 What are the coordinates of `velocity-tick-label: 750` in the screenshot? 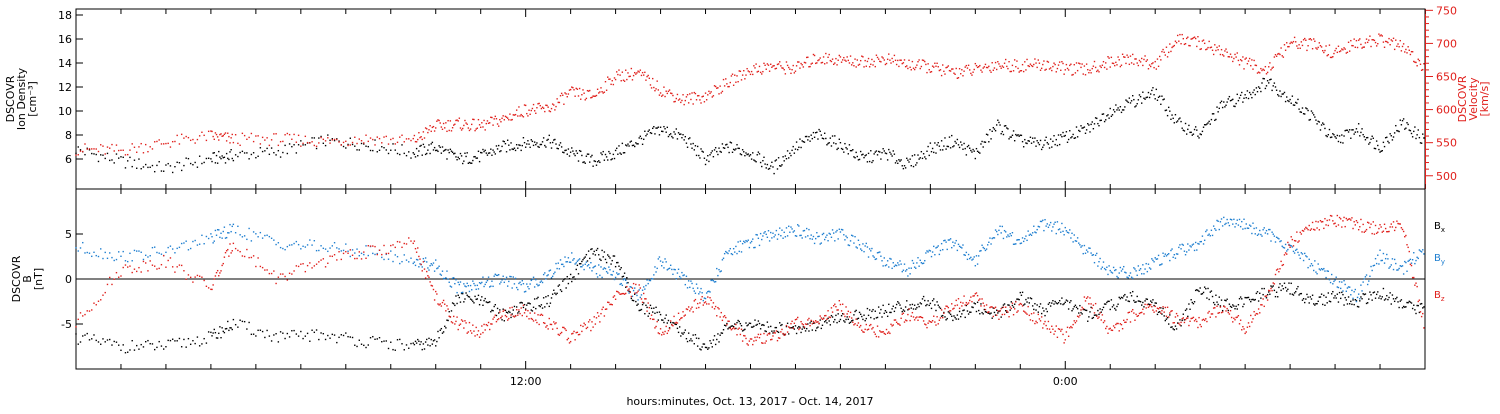 It's located at (1446, 10).